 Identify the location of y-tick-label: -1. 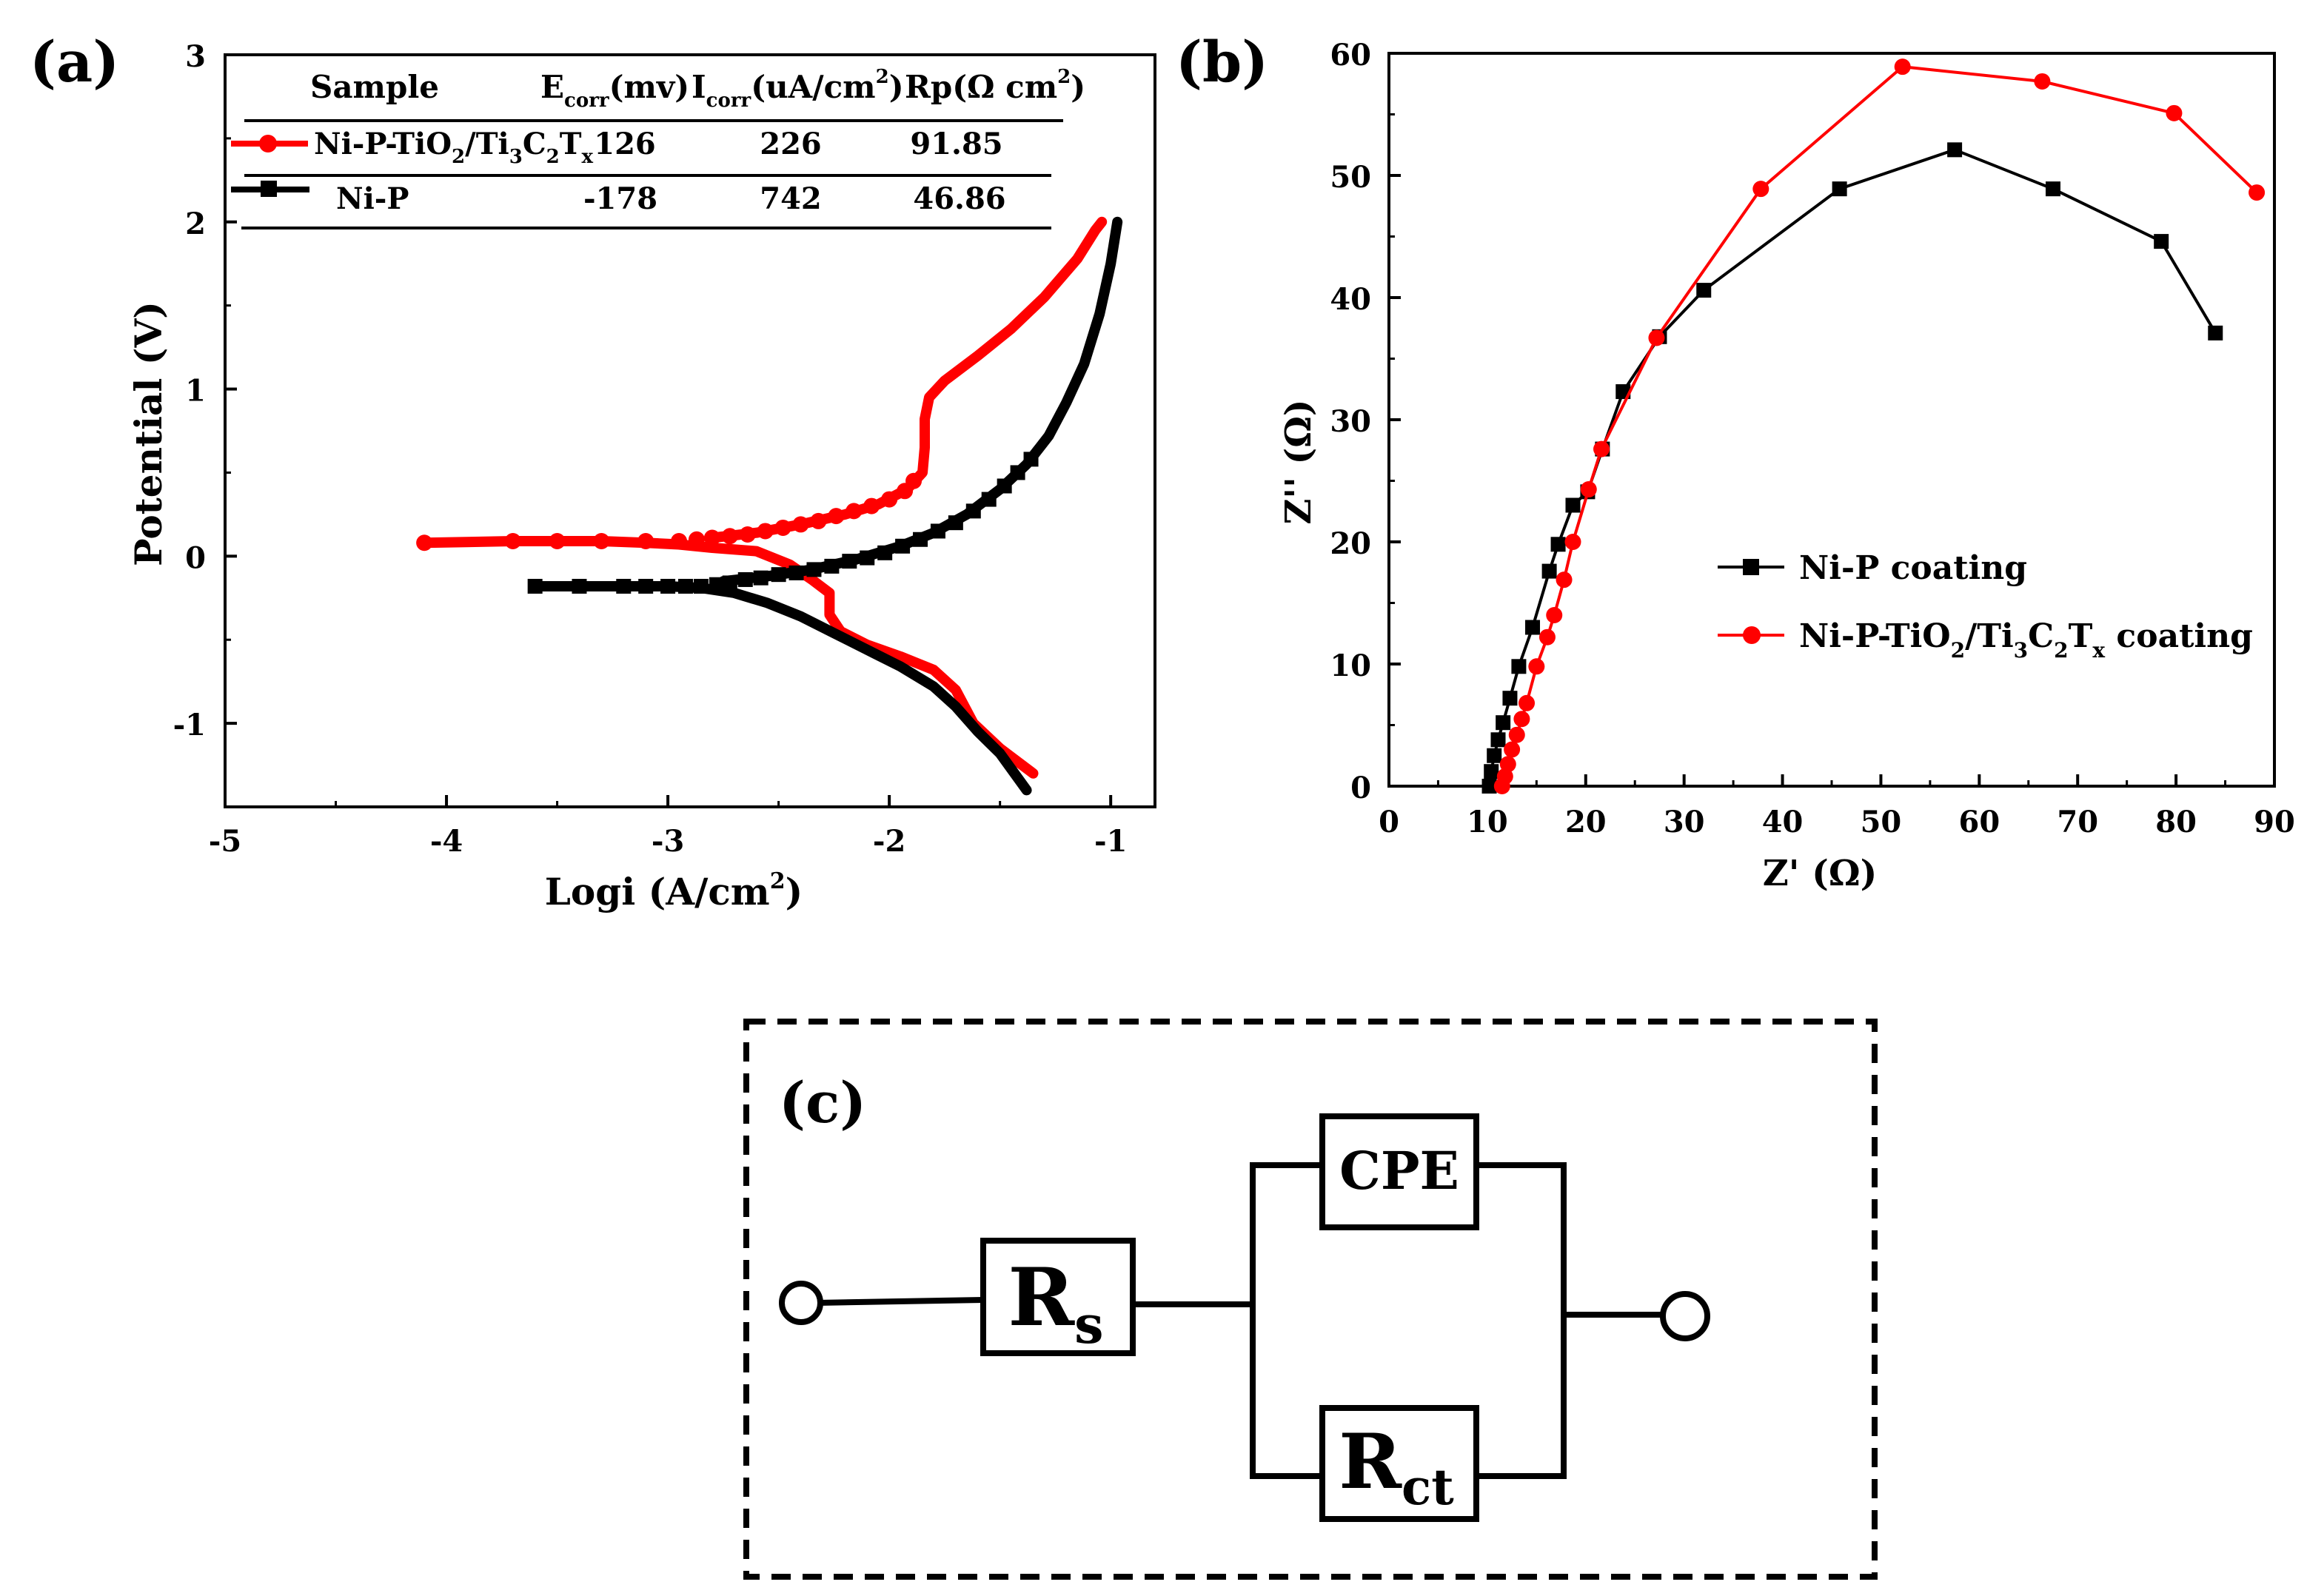
(190, 725).